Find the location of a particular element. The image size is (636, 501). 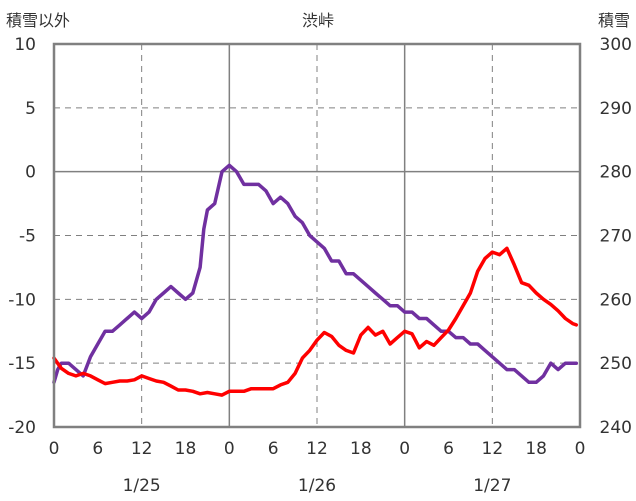

x-date-label: 1/26 is located at coordinates (317, 486).